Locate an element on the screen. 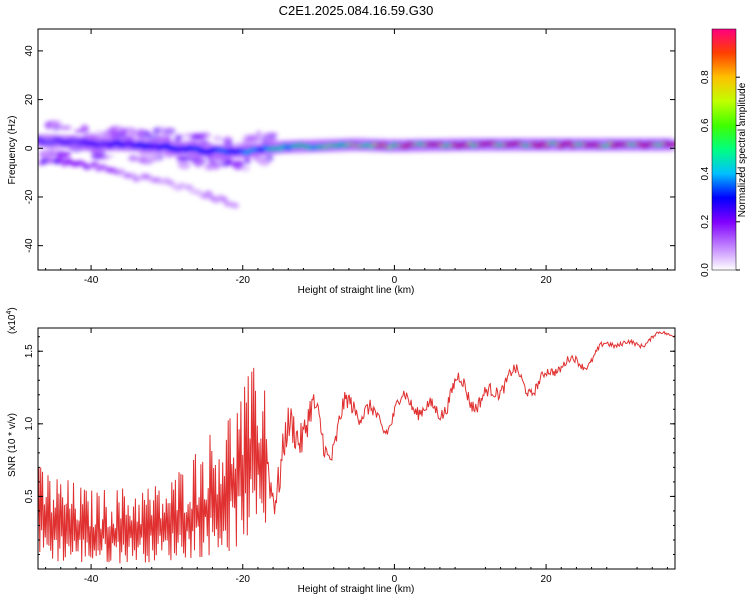 This screenshot has height=600, width=750. snr-ylabel: SNR (10 * v/v) is located at coordinates (12, 445).